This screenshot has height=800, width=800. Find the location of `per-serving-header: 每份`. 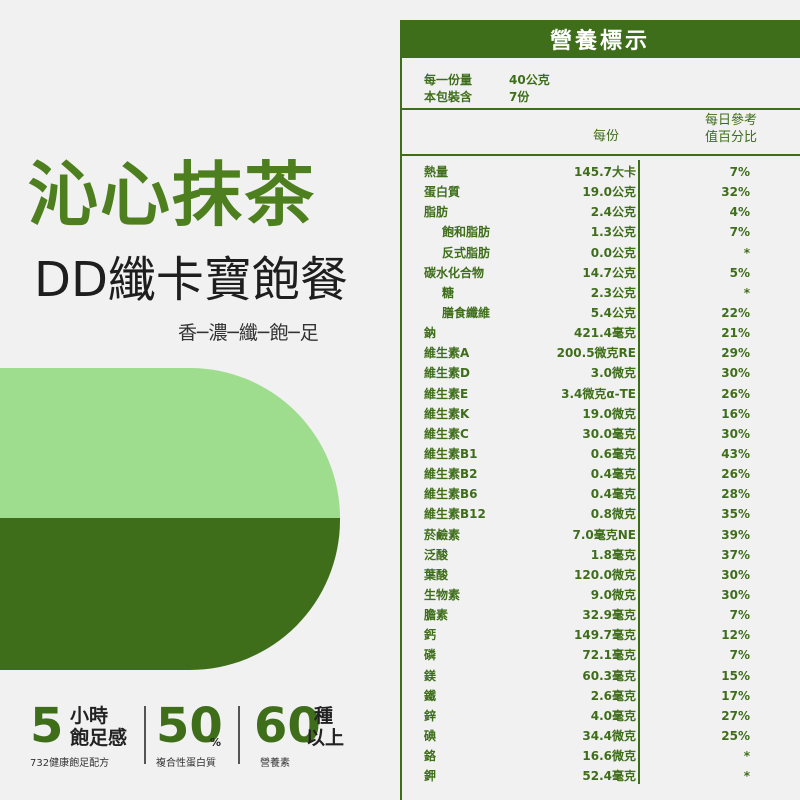

per-serving-header: 每份 is located at coordinates (605, 136).